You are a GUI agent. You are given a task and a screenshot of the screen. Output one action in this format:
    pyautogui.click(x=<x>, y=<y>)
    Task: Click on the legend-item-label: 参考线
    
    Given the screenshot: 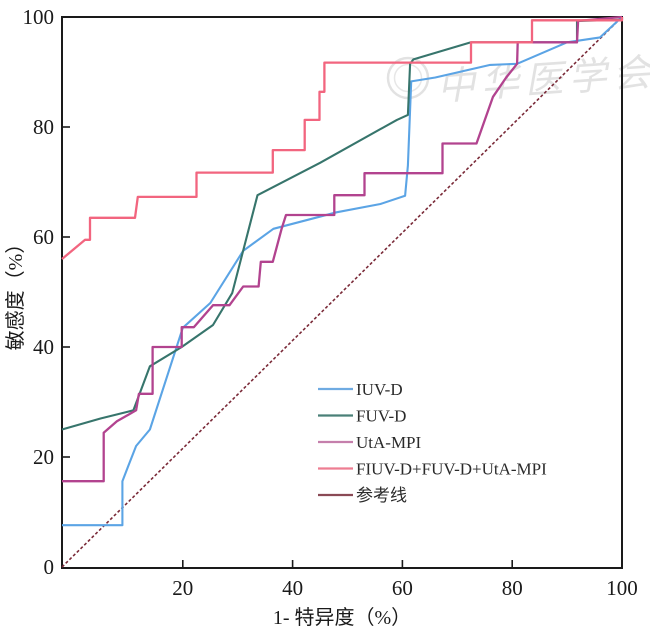 What is the action you would take?
    pyautogui.click(x=381, y=495)
    